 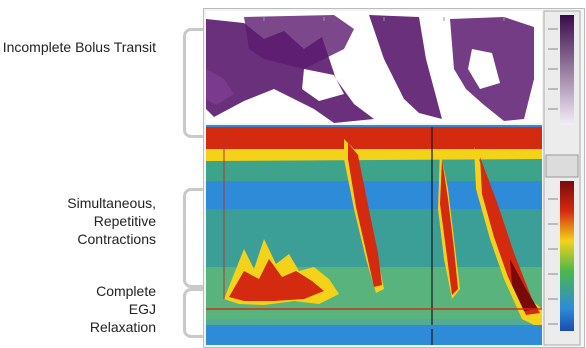 What do you see at coordinates (193, 238) in the screenshot?
I see `bracket-simultaneous` at bounding box center [193, 238].